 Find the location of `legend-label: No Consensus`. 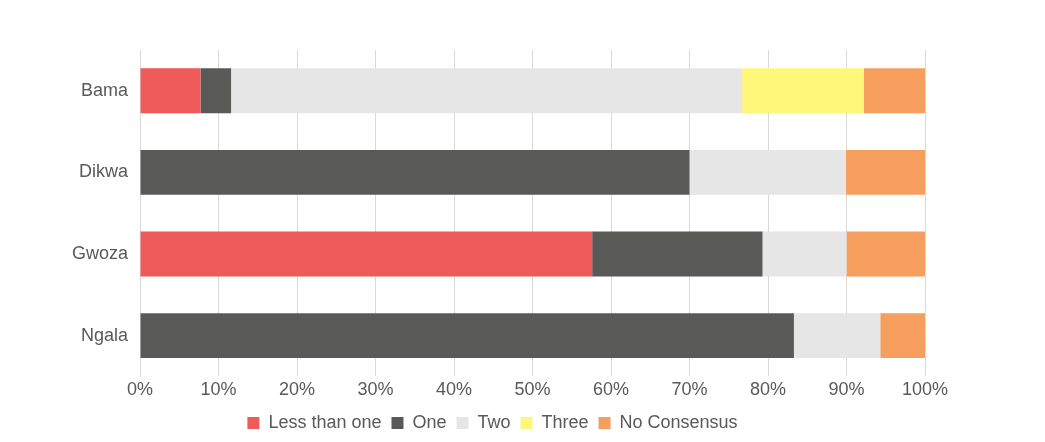

legend-label: No Consensus is located at coordinates (678, 421).